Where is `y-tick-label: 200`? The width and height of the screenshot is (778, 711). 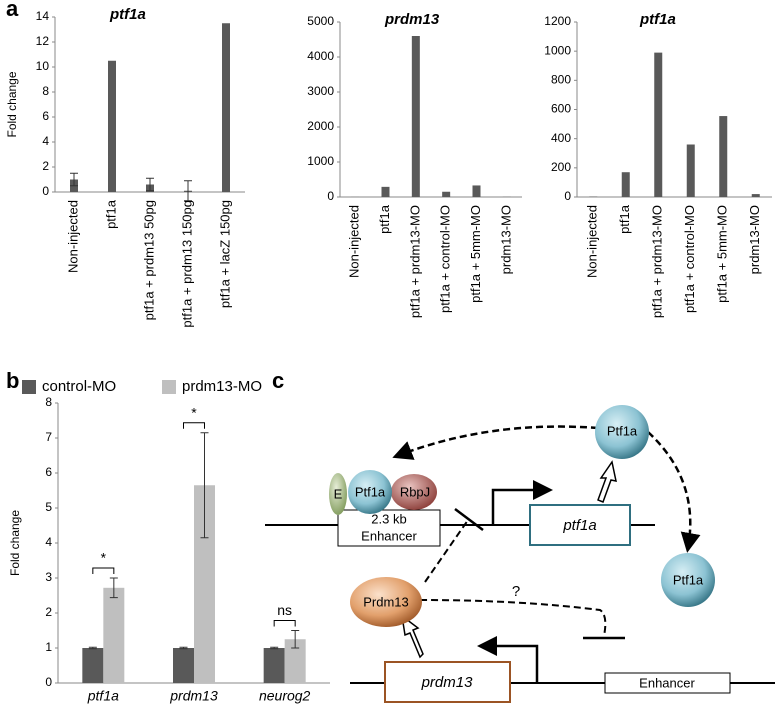 y-tick-label: 200 is located at coordinates (561, 167).